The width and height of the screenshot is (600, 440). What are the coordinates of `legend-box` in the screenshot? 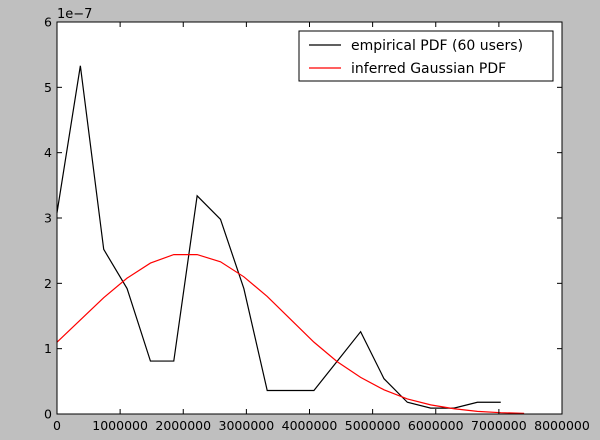 It's located at (426, 56).